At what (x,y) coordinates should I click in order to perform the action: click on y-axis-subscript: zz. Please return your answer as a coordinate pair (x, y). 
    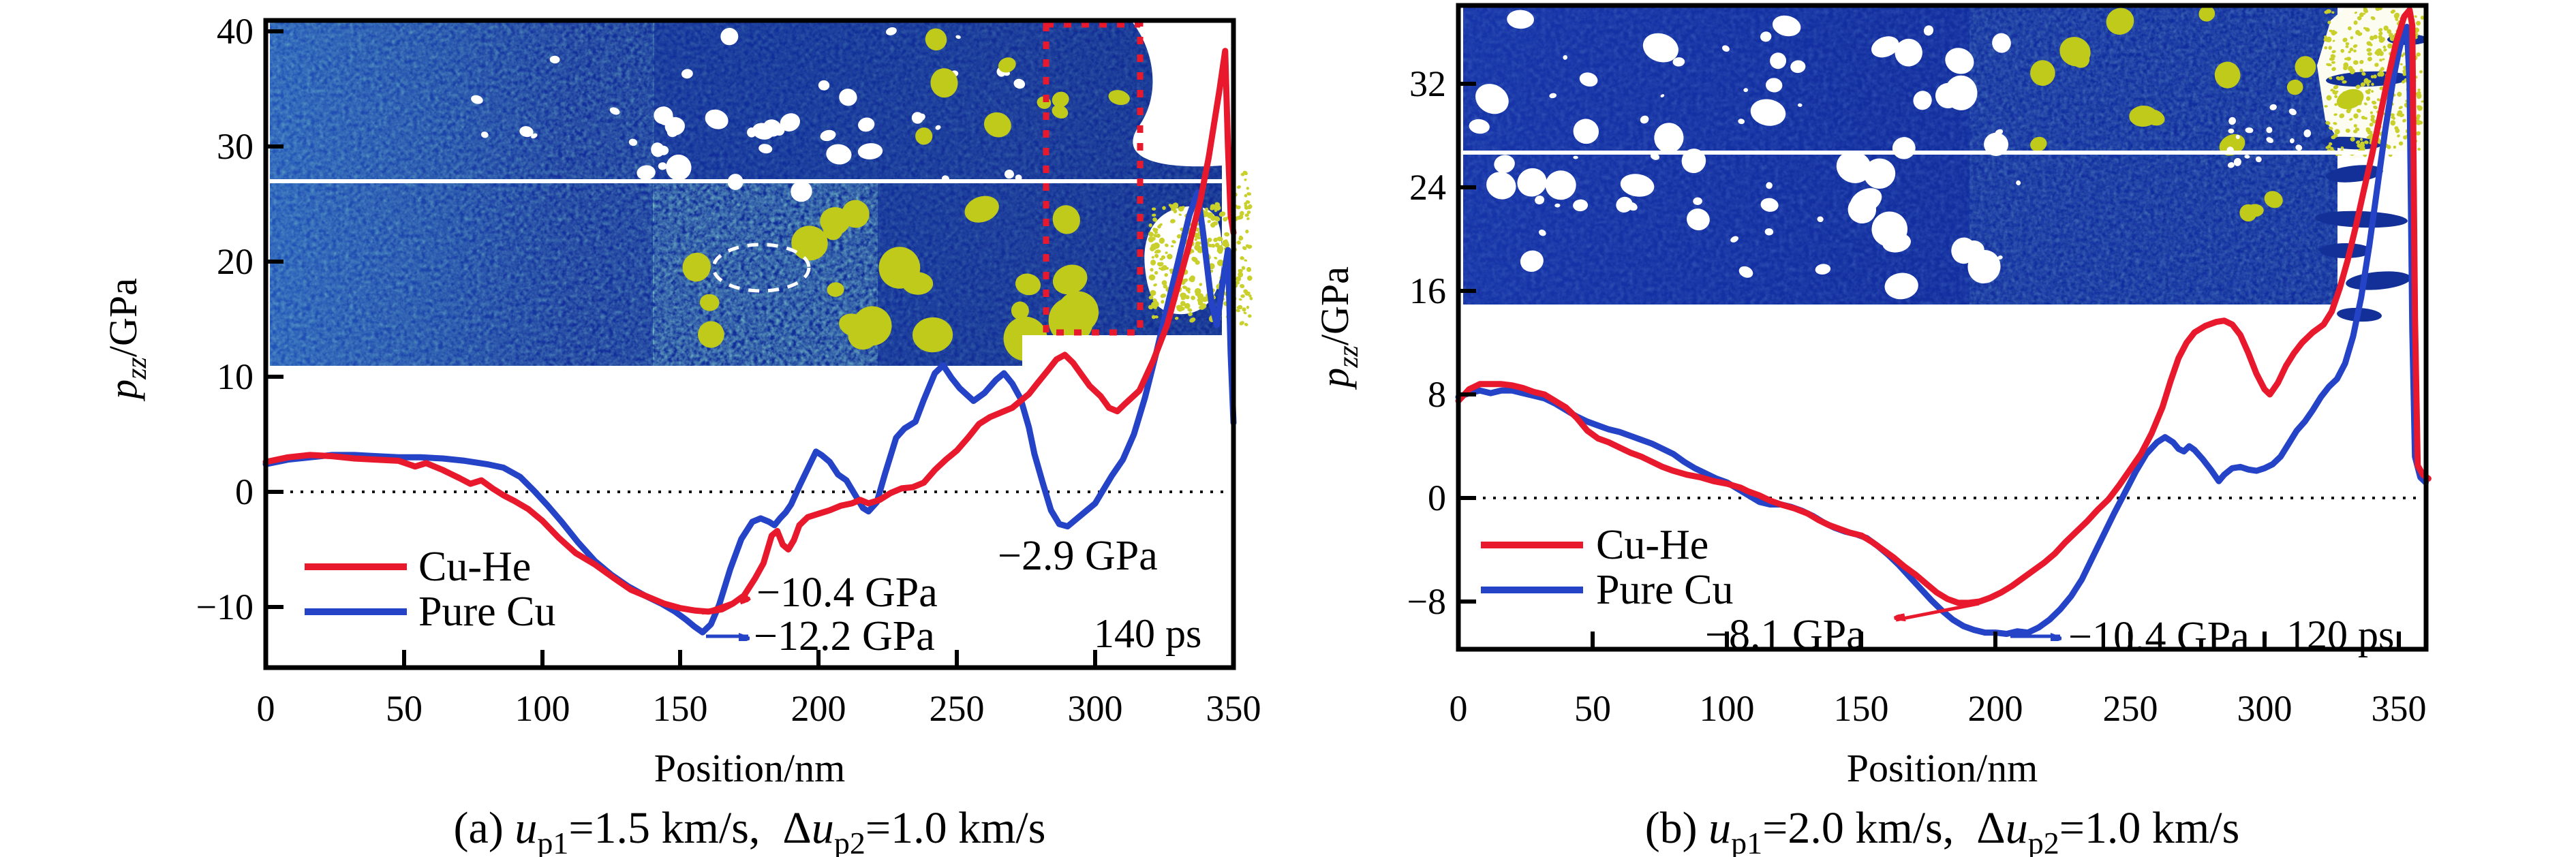
    Looking at the image, I should click on (1348, 357).